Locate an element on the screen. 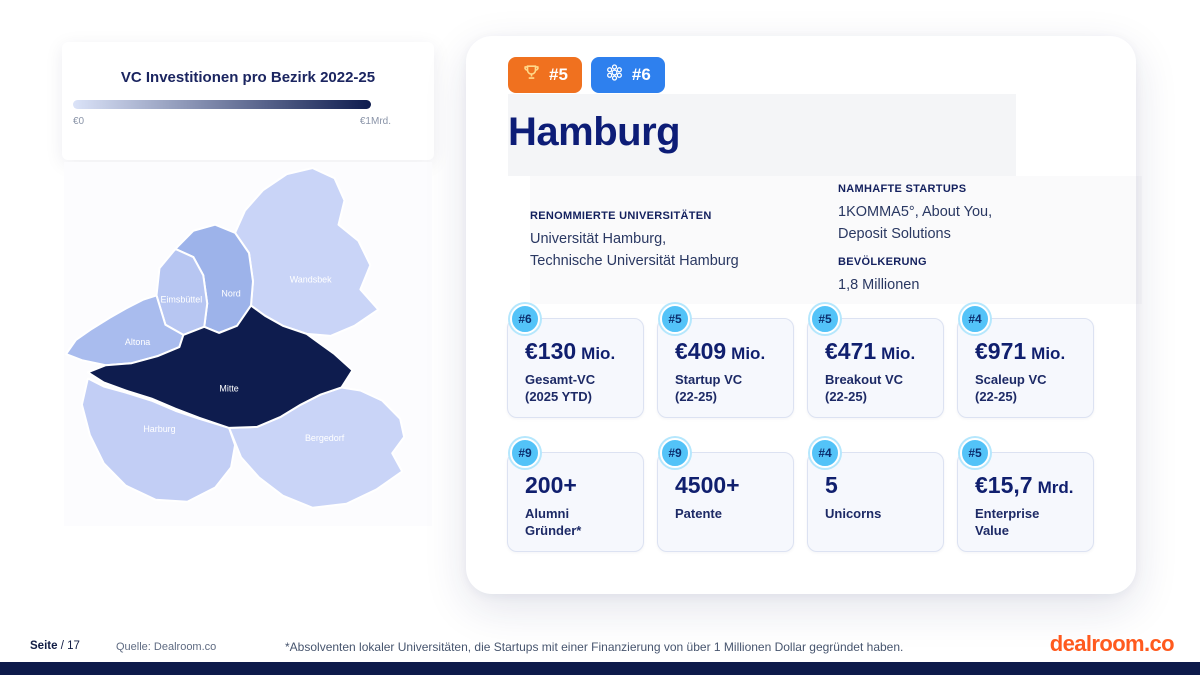 The image size is (1200, 675). stat-card: 4500+ Patente is located at coordinates (725, 502).